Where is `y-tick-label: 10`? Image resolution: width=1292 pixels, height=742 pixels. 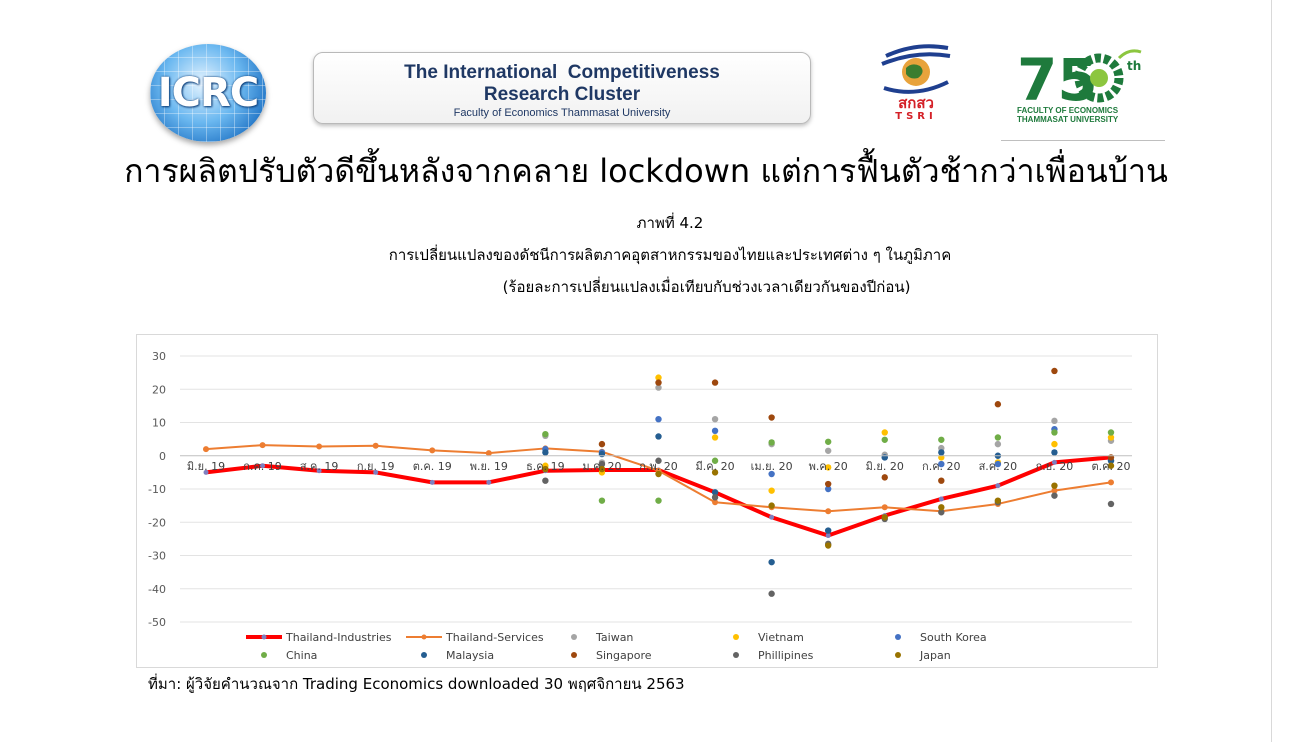 y-tick-label: 10 is located at coordinates (159, 423).